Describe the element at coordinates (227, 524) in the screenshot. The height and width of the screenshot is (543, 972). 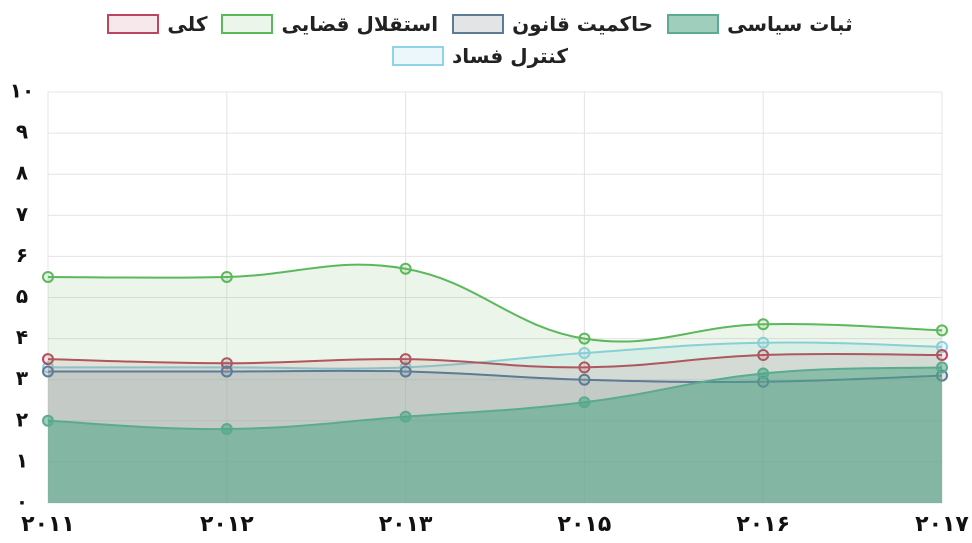
I see `x-tick-label: ۲۰۱۲` at that location.